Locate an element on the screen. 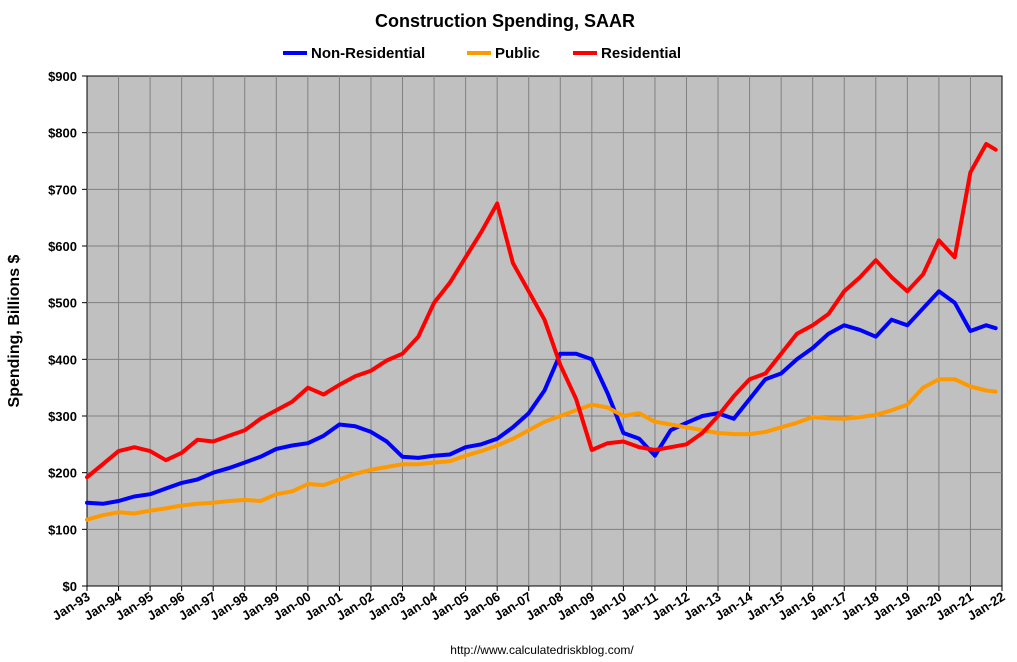 The width and height of the screenshot is (1017, 662). y-tick-label: $700 is located at coordinates (62, 189).